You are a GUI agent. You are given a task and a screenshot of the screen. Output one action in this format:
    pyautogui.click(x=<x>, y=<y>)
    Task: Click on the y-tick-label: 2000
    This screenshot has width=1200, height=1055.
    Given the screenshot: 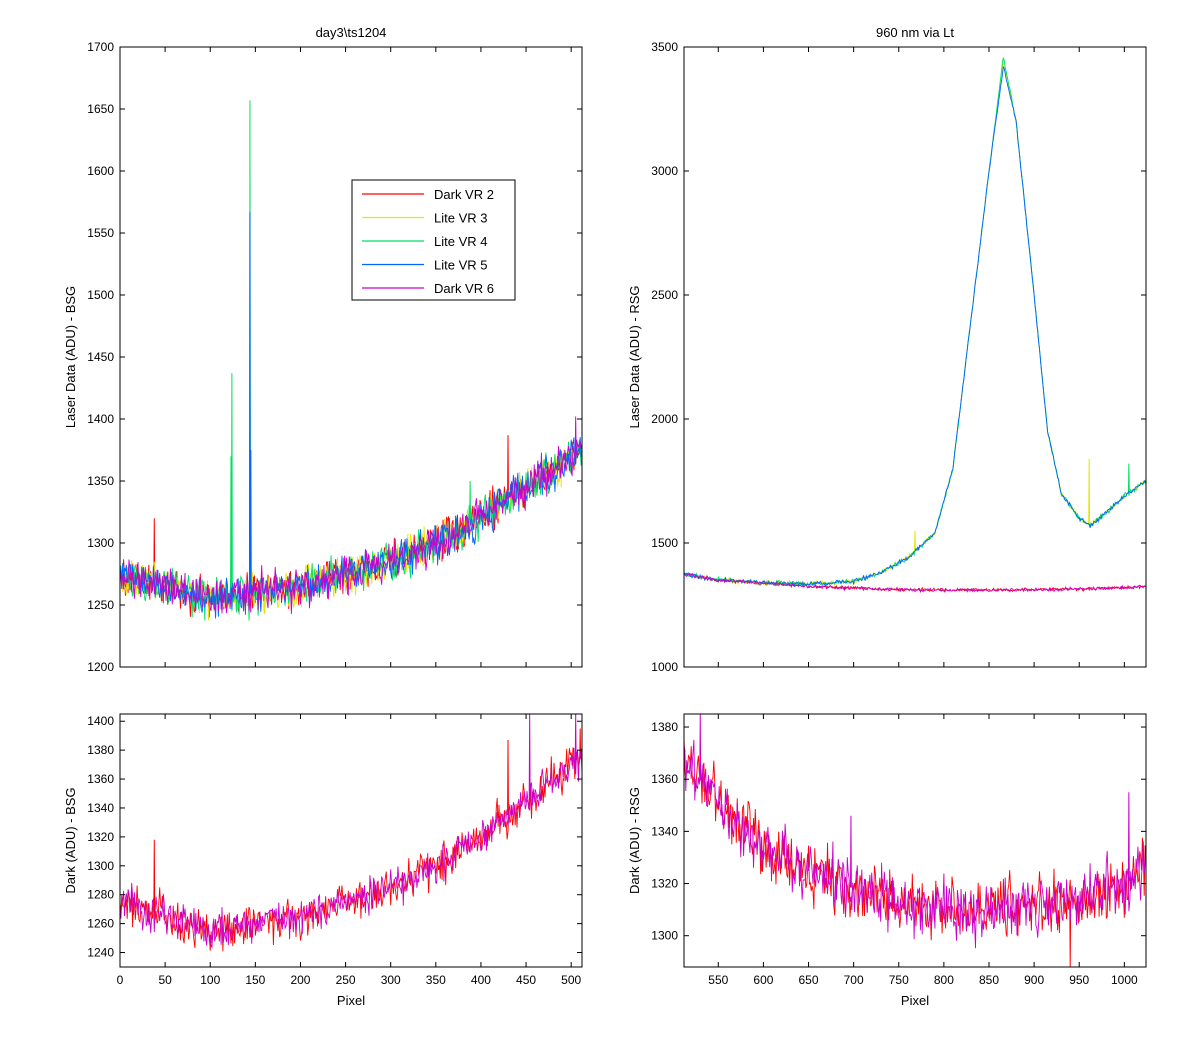 What is the action you would take?
    pyautogui.click(x=664, y=419)
    